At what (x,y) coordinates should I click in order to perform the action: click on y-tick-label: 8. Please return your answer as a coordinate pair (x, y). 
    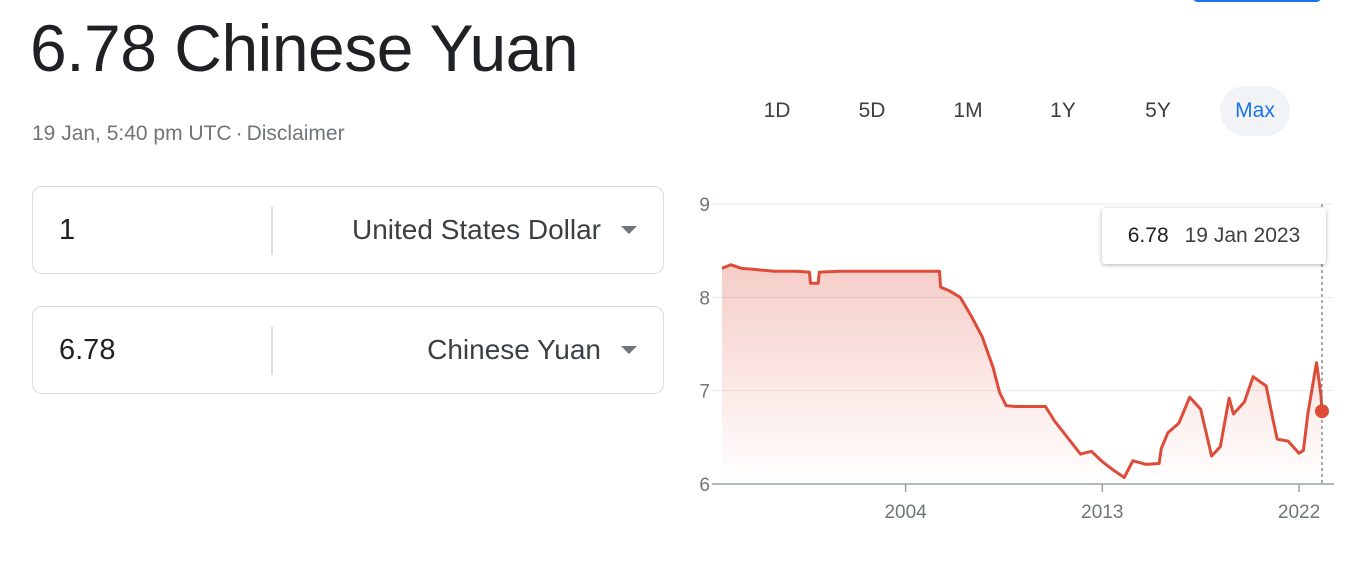
    Looking at the image, I should click on (704, 298).